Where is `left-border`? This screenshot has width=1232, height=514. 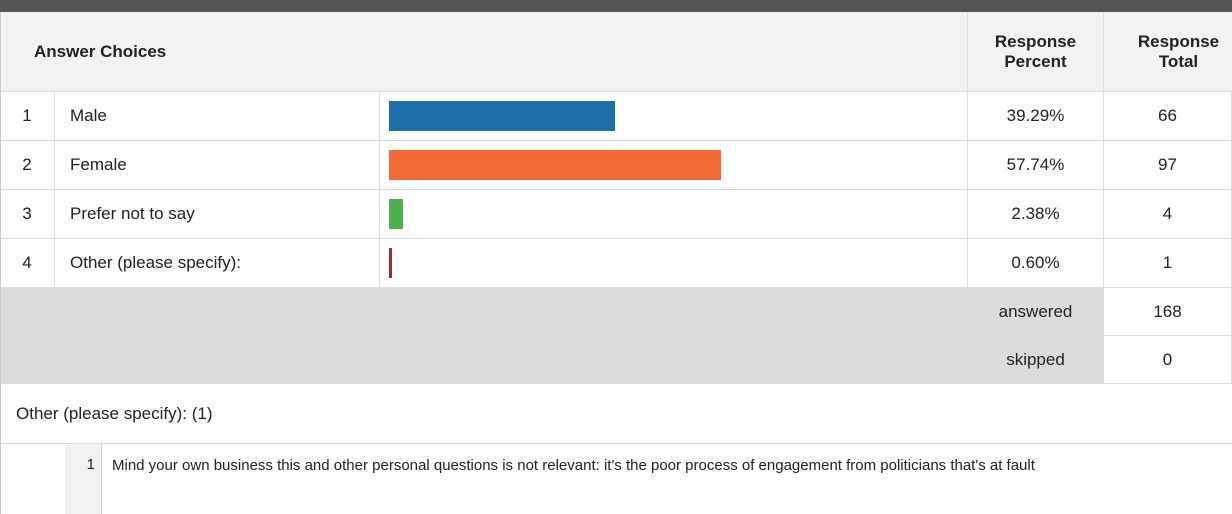 left-border is located at coordinates (0, 263).